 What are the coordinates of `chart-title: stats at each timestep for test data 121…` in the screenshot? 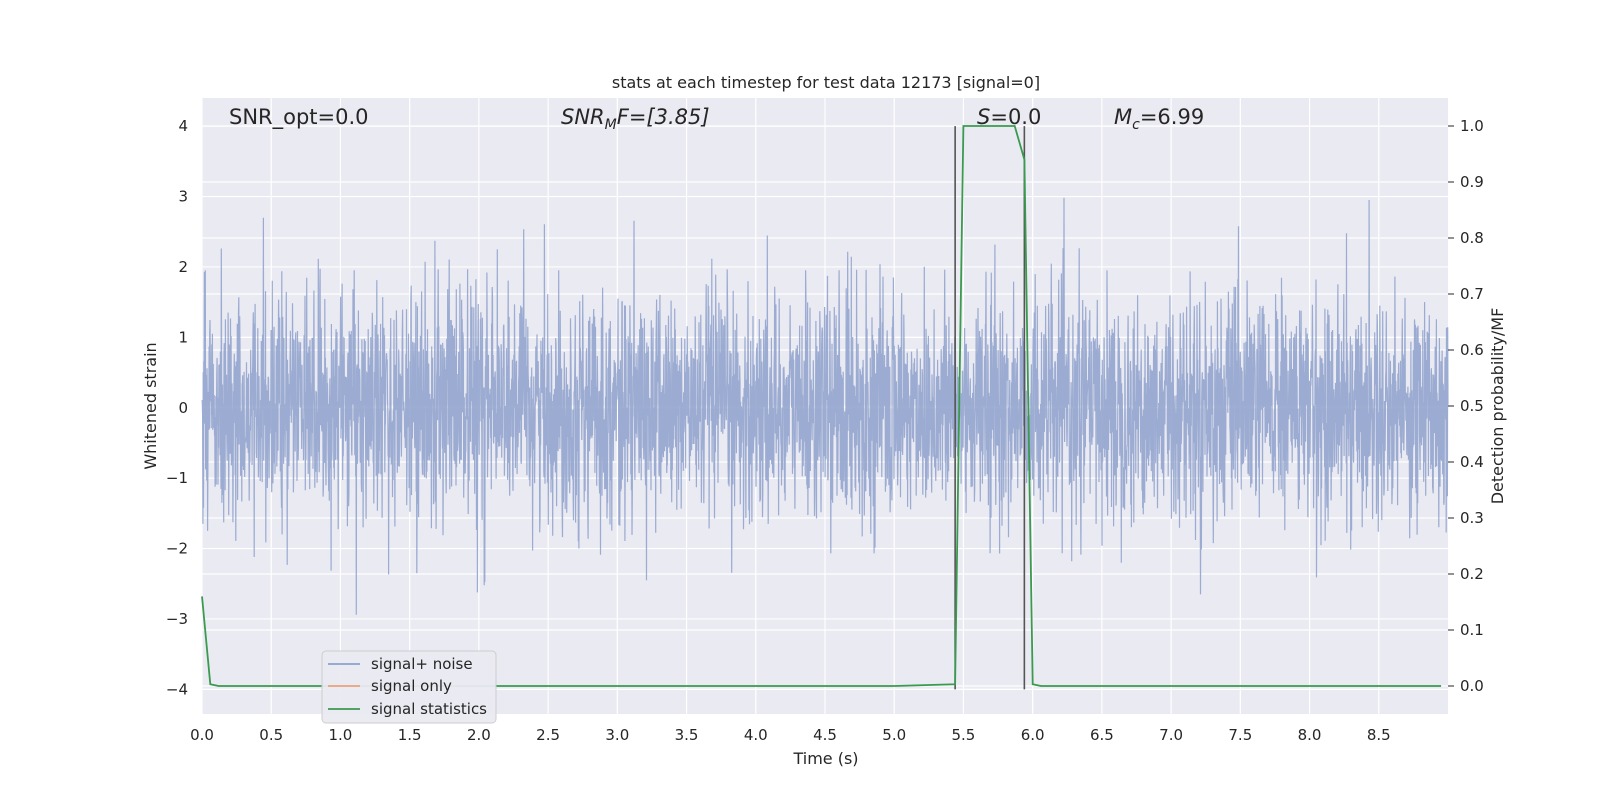 It's located at (826, 82).